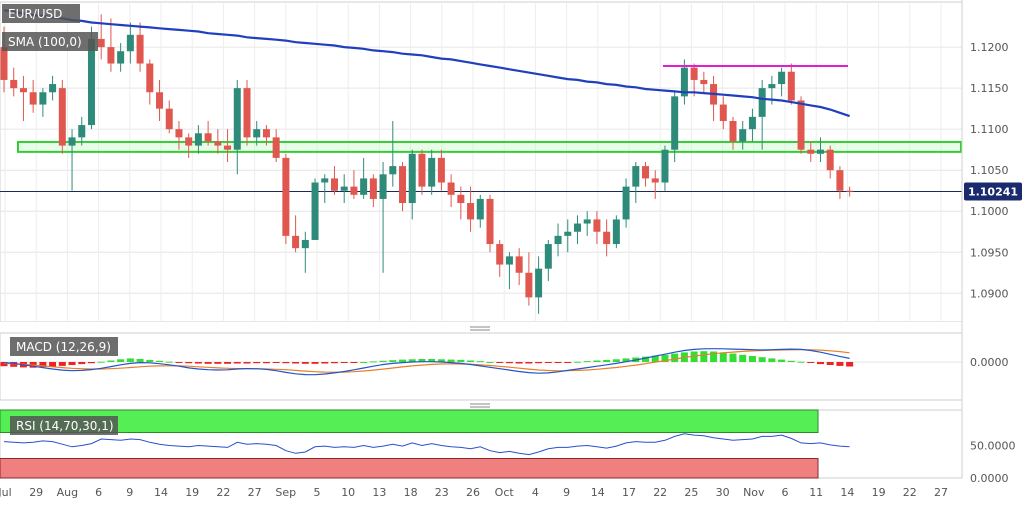 This screenshot has width=1032, height=505. Describe the element at coordinates (691, 492) in the screenshot. I see `x-tick-label: 25` at that location.